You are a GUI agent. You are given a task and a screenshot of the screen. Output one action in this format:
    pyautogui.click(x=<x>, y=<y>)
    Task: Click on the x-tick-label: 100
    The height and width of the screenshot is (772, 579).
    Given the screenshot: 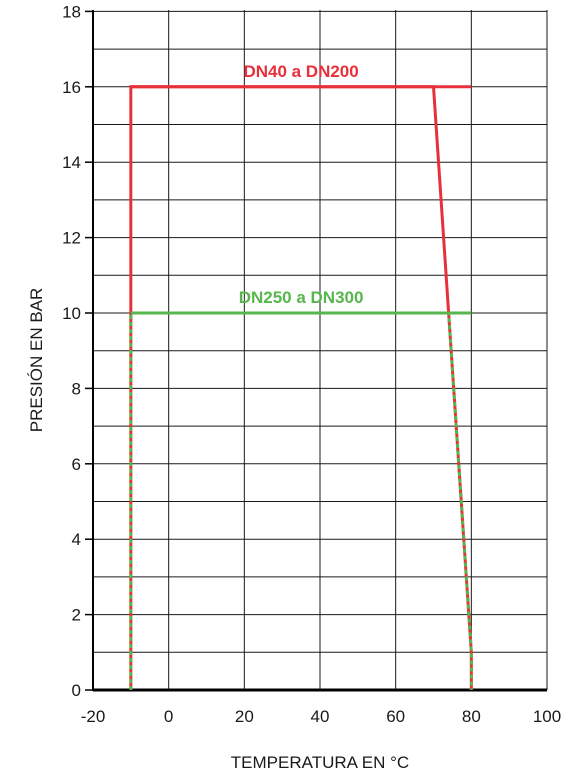 What is the action you would take?
    pyautogui.click(x=547, y=716)
    